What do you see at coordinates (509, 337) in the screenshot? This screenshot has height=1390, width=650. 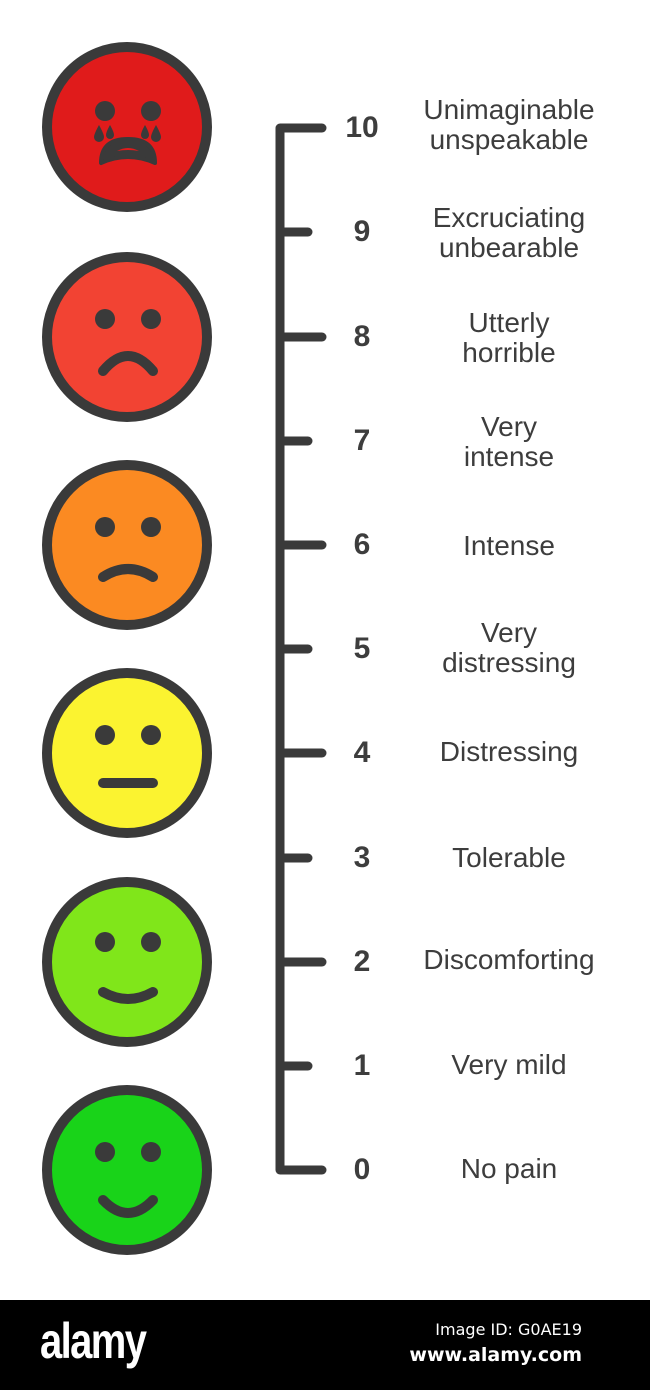 I see `scale-label-8: Utterly horrible` at bounding box center [509, 337].